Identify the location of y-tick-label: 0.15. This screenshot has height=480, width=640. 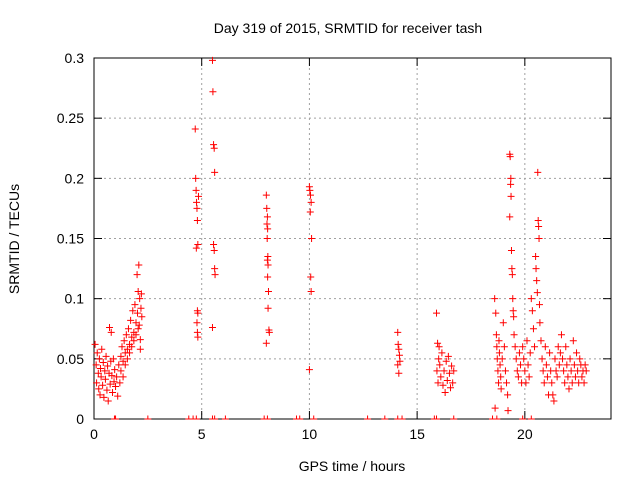
(70, 239).